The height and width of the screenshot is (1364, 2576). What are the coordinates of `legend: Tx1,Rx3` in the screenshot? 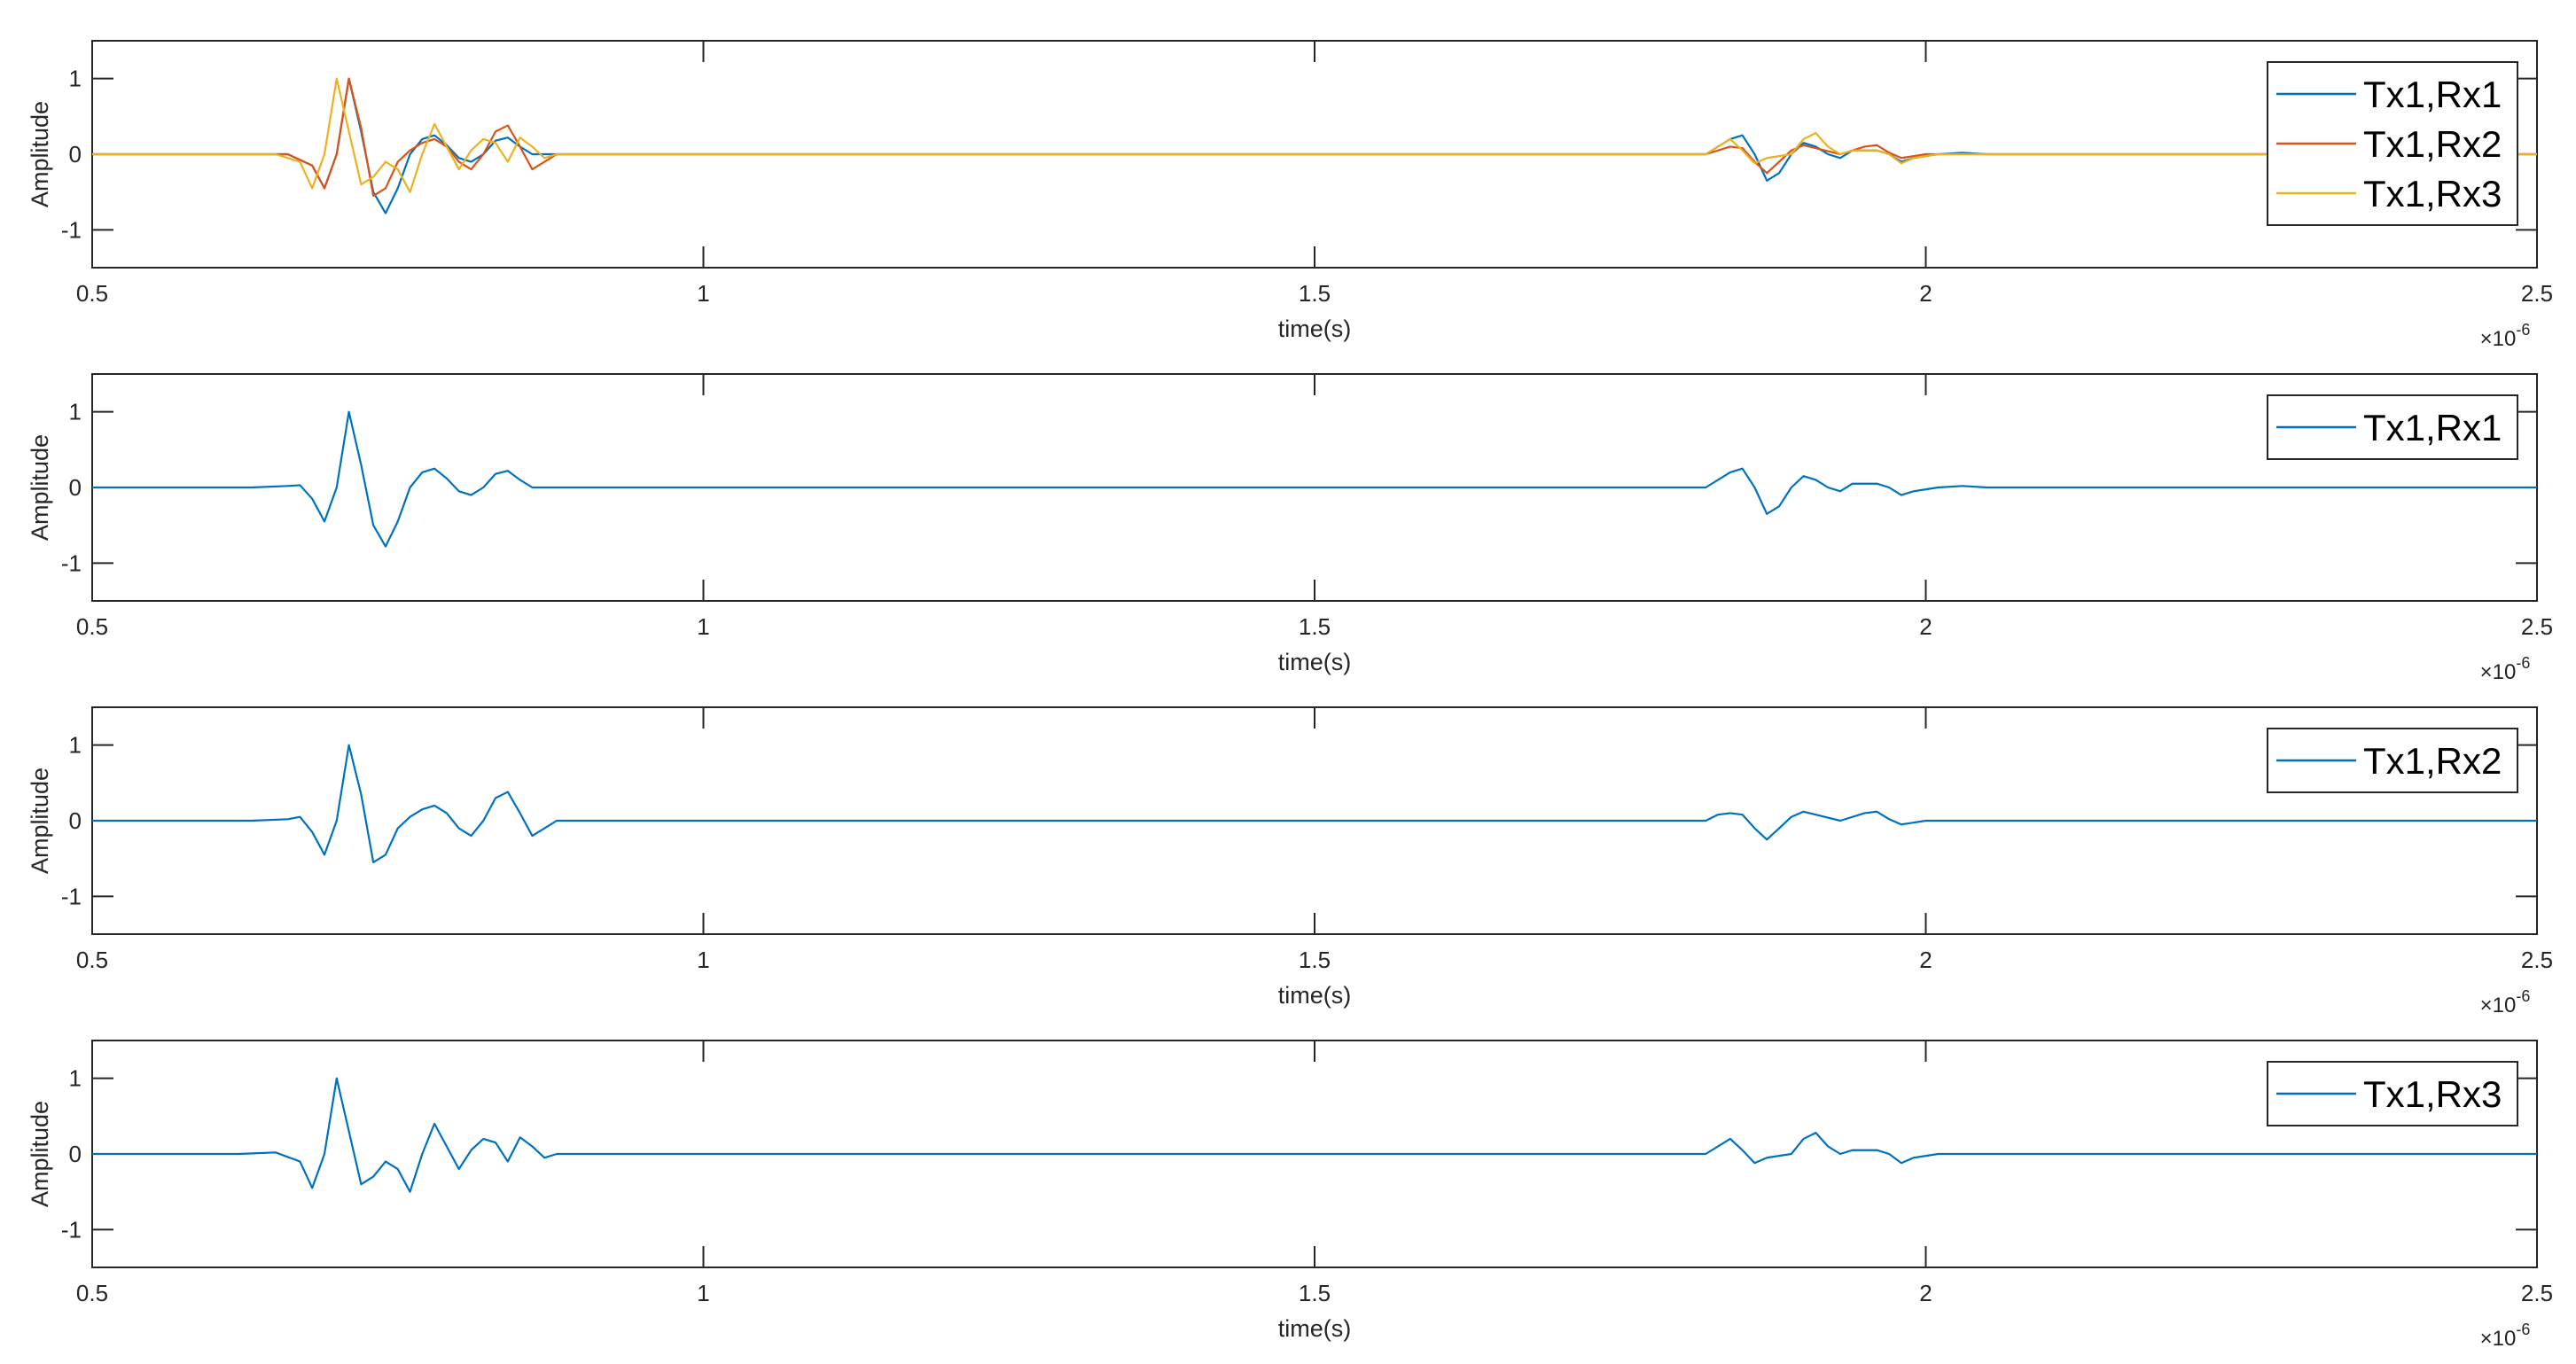 It's located at (2392, 1093).